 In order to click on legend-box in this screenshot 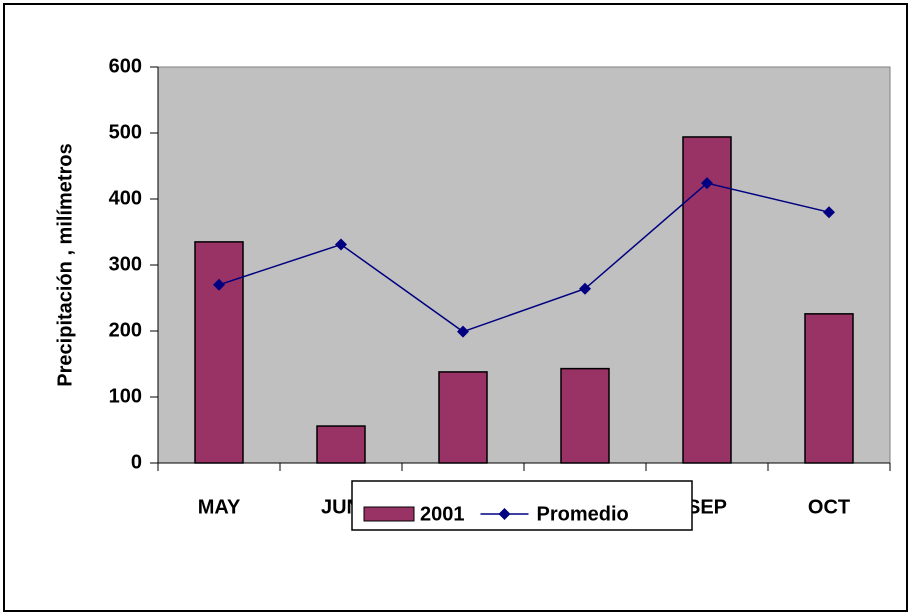, I will do `click(522, 505)`.